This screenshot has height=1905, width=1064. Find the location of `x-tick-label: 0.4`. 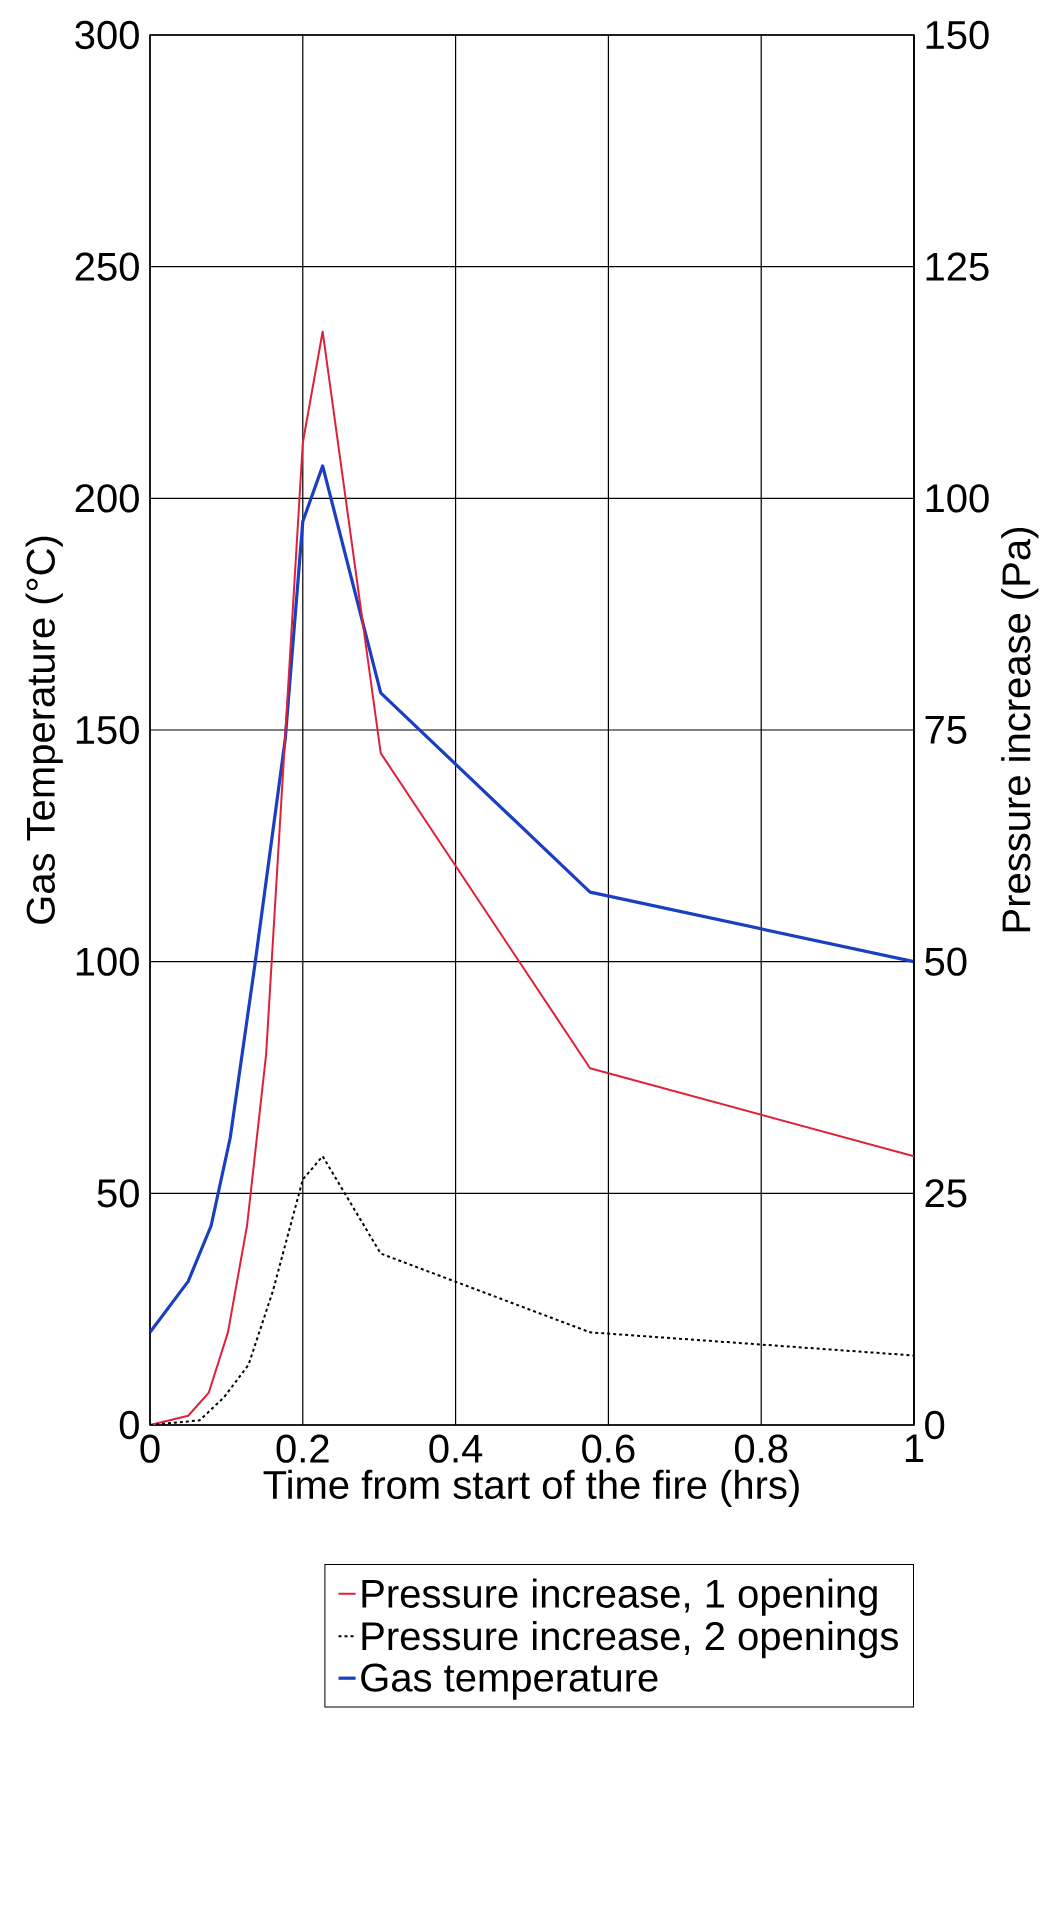

x-tick-label: 0.4 is located at coordinates (456, 1448).